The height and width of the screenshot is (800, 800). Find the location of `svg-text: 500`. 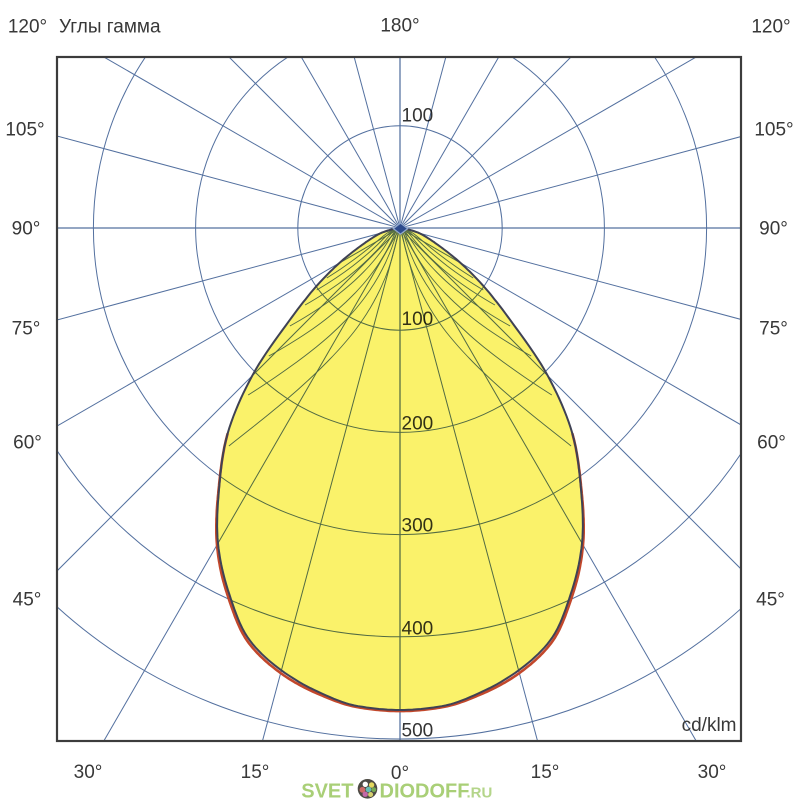

svg-text: 500 is located at coordinates (418, 731).